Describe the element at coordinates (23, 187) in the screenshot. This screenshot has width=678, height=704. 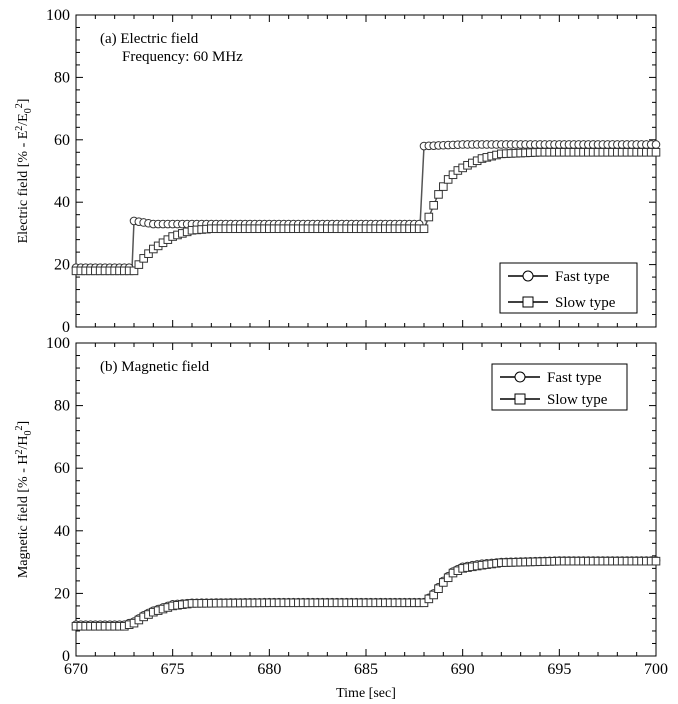
I see `y-axis-title-part: Electric field [% - E` at that location.